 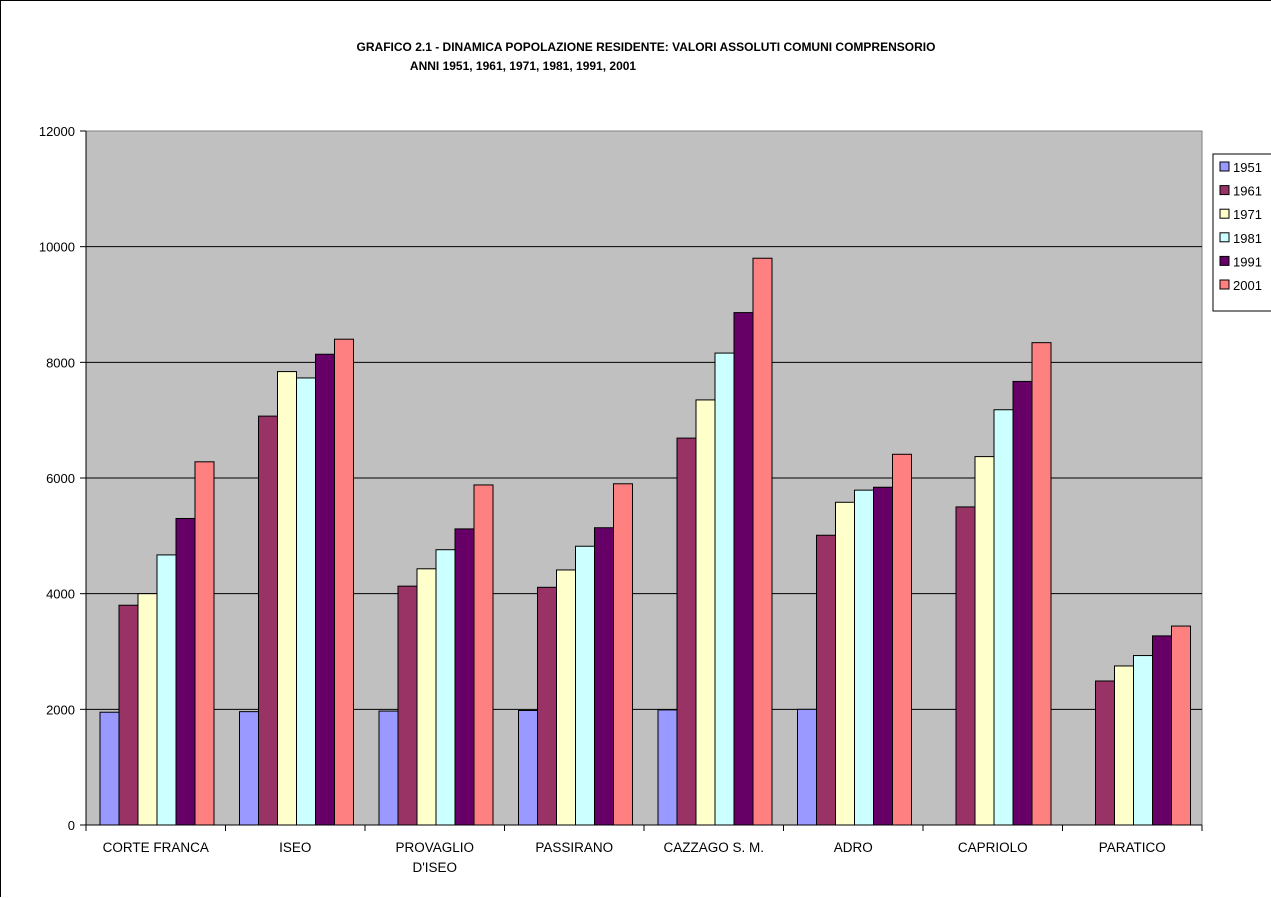 I want to click on y-tick-label: 10000, so click(x=57, y=247).